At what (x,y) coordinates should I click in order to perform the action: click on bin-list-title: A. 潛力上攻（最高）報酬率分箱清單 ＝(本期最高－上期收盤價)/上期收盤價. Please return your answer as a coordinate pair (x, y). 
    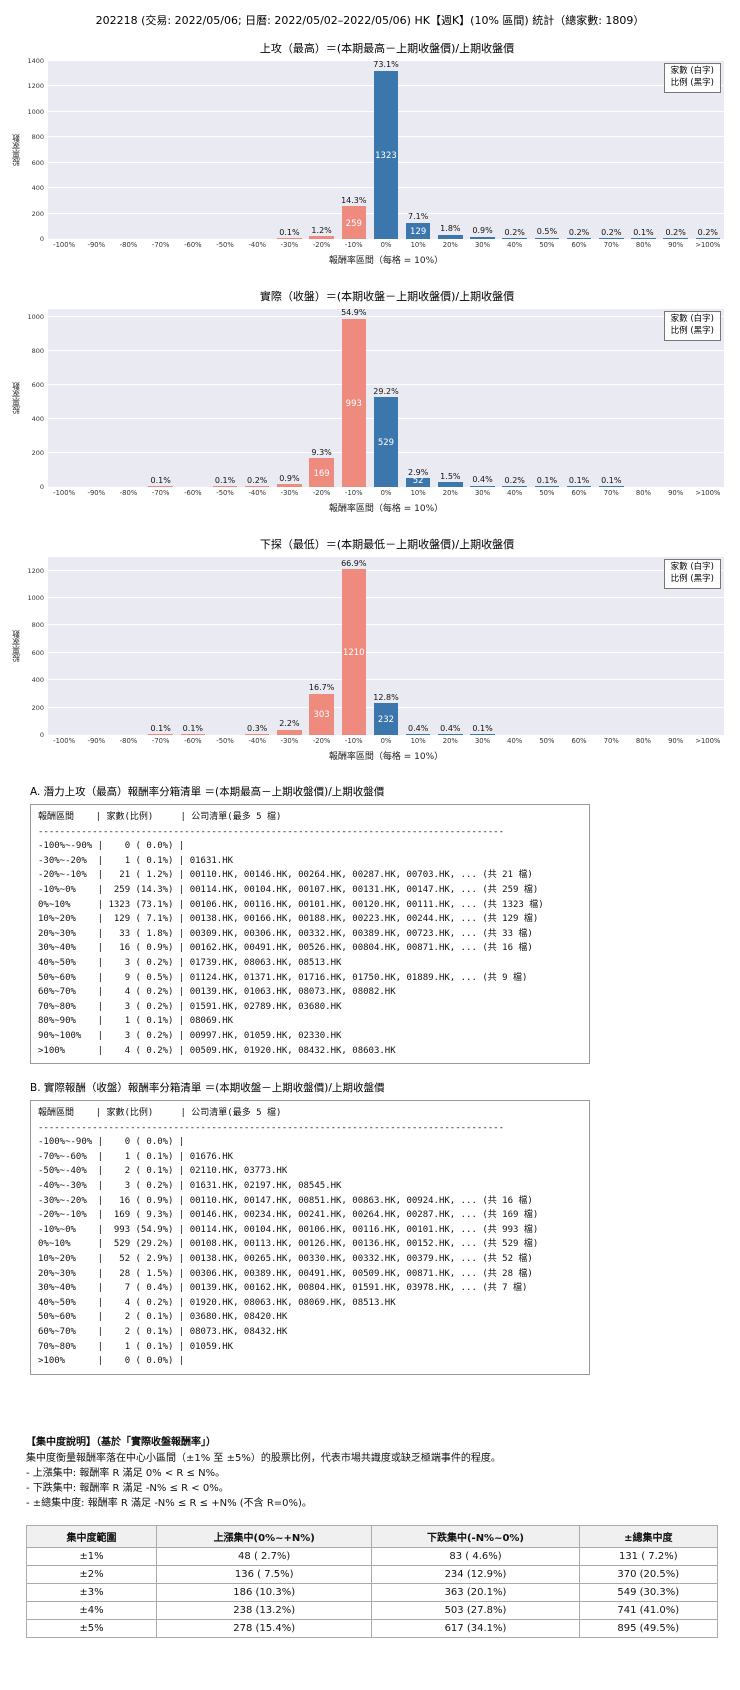
    Looking at the image, I should click on (207, 792).